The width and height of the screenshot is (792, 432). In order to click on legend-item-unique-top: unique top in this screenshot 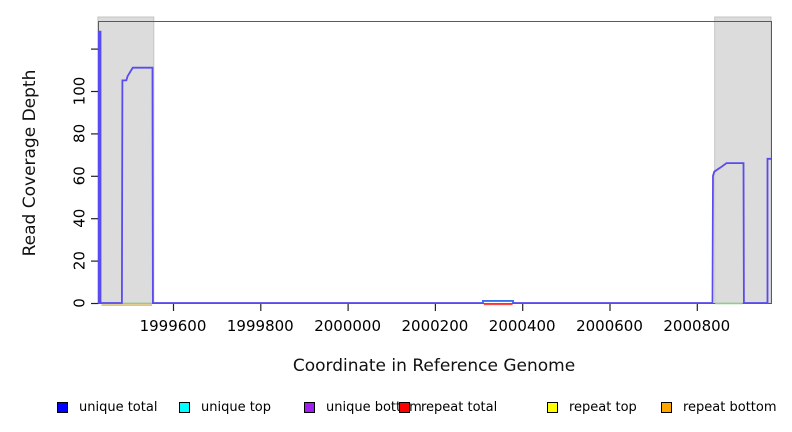, I will do `click(225, 407)`.